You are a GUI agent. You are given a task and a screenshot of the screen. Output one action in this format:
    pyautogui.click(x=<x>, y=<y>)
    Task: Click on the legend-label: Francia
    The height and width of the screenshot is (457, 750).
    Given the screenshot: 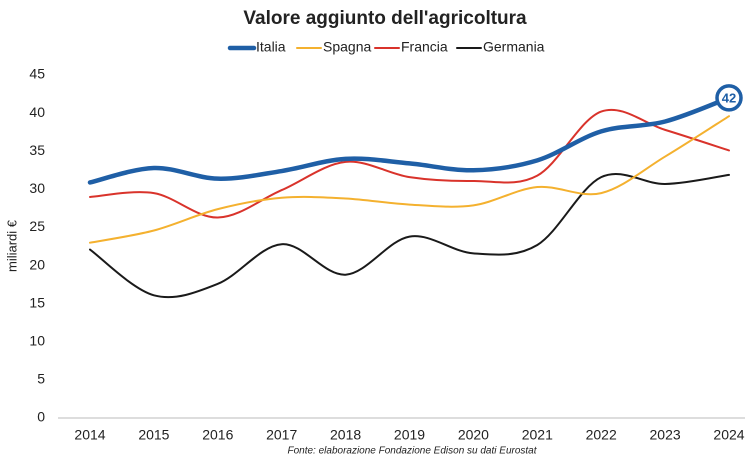 What is the action you would take?
    pyautogui.click(x=424, y=47)
    